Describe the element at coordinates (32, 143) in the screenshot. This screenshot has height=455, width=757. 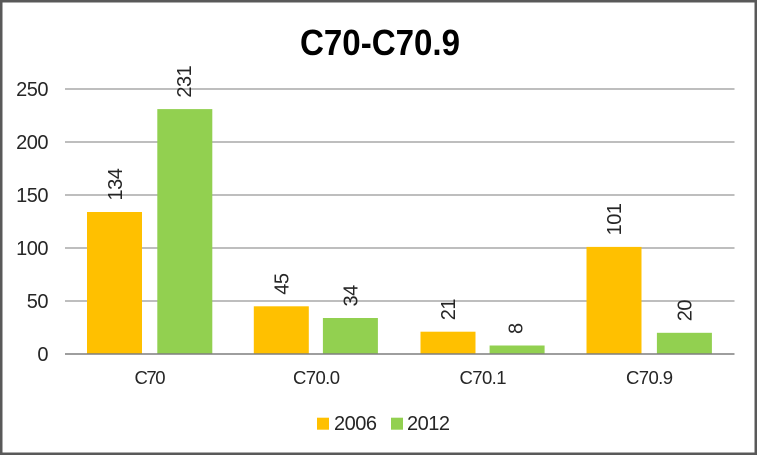
I see `svg-text: 200` at that location.